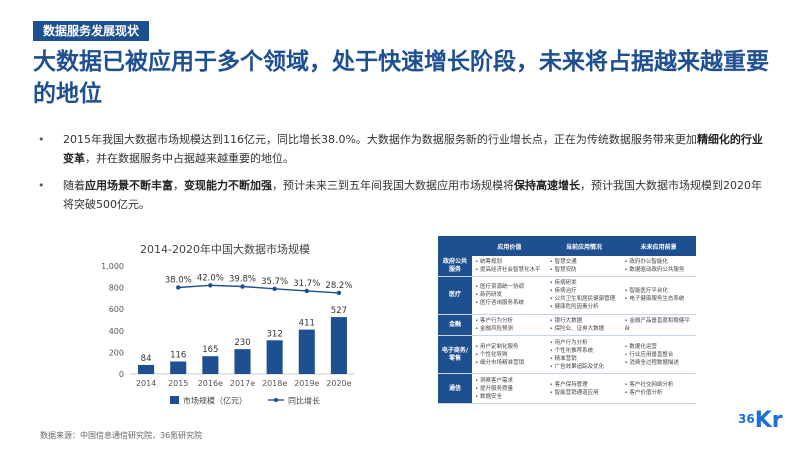 This screenshot has width=800, height=450. Describe the element at coordinates (584, 359) in the screenshot. I see `table-cell-item: 精准营销` at that location.